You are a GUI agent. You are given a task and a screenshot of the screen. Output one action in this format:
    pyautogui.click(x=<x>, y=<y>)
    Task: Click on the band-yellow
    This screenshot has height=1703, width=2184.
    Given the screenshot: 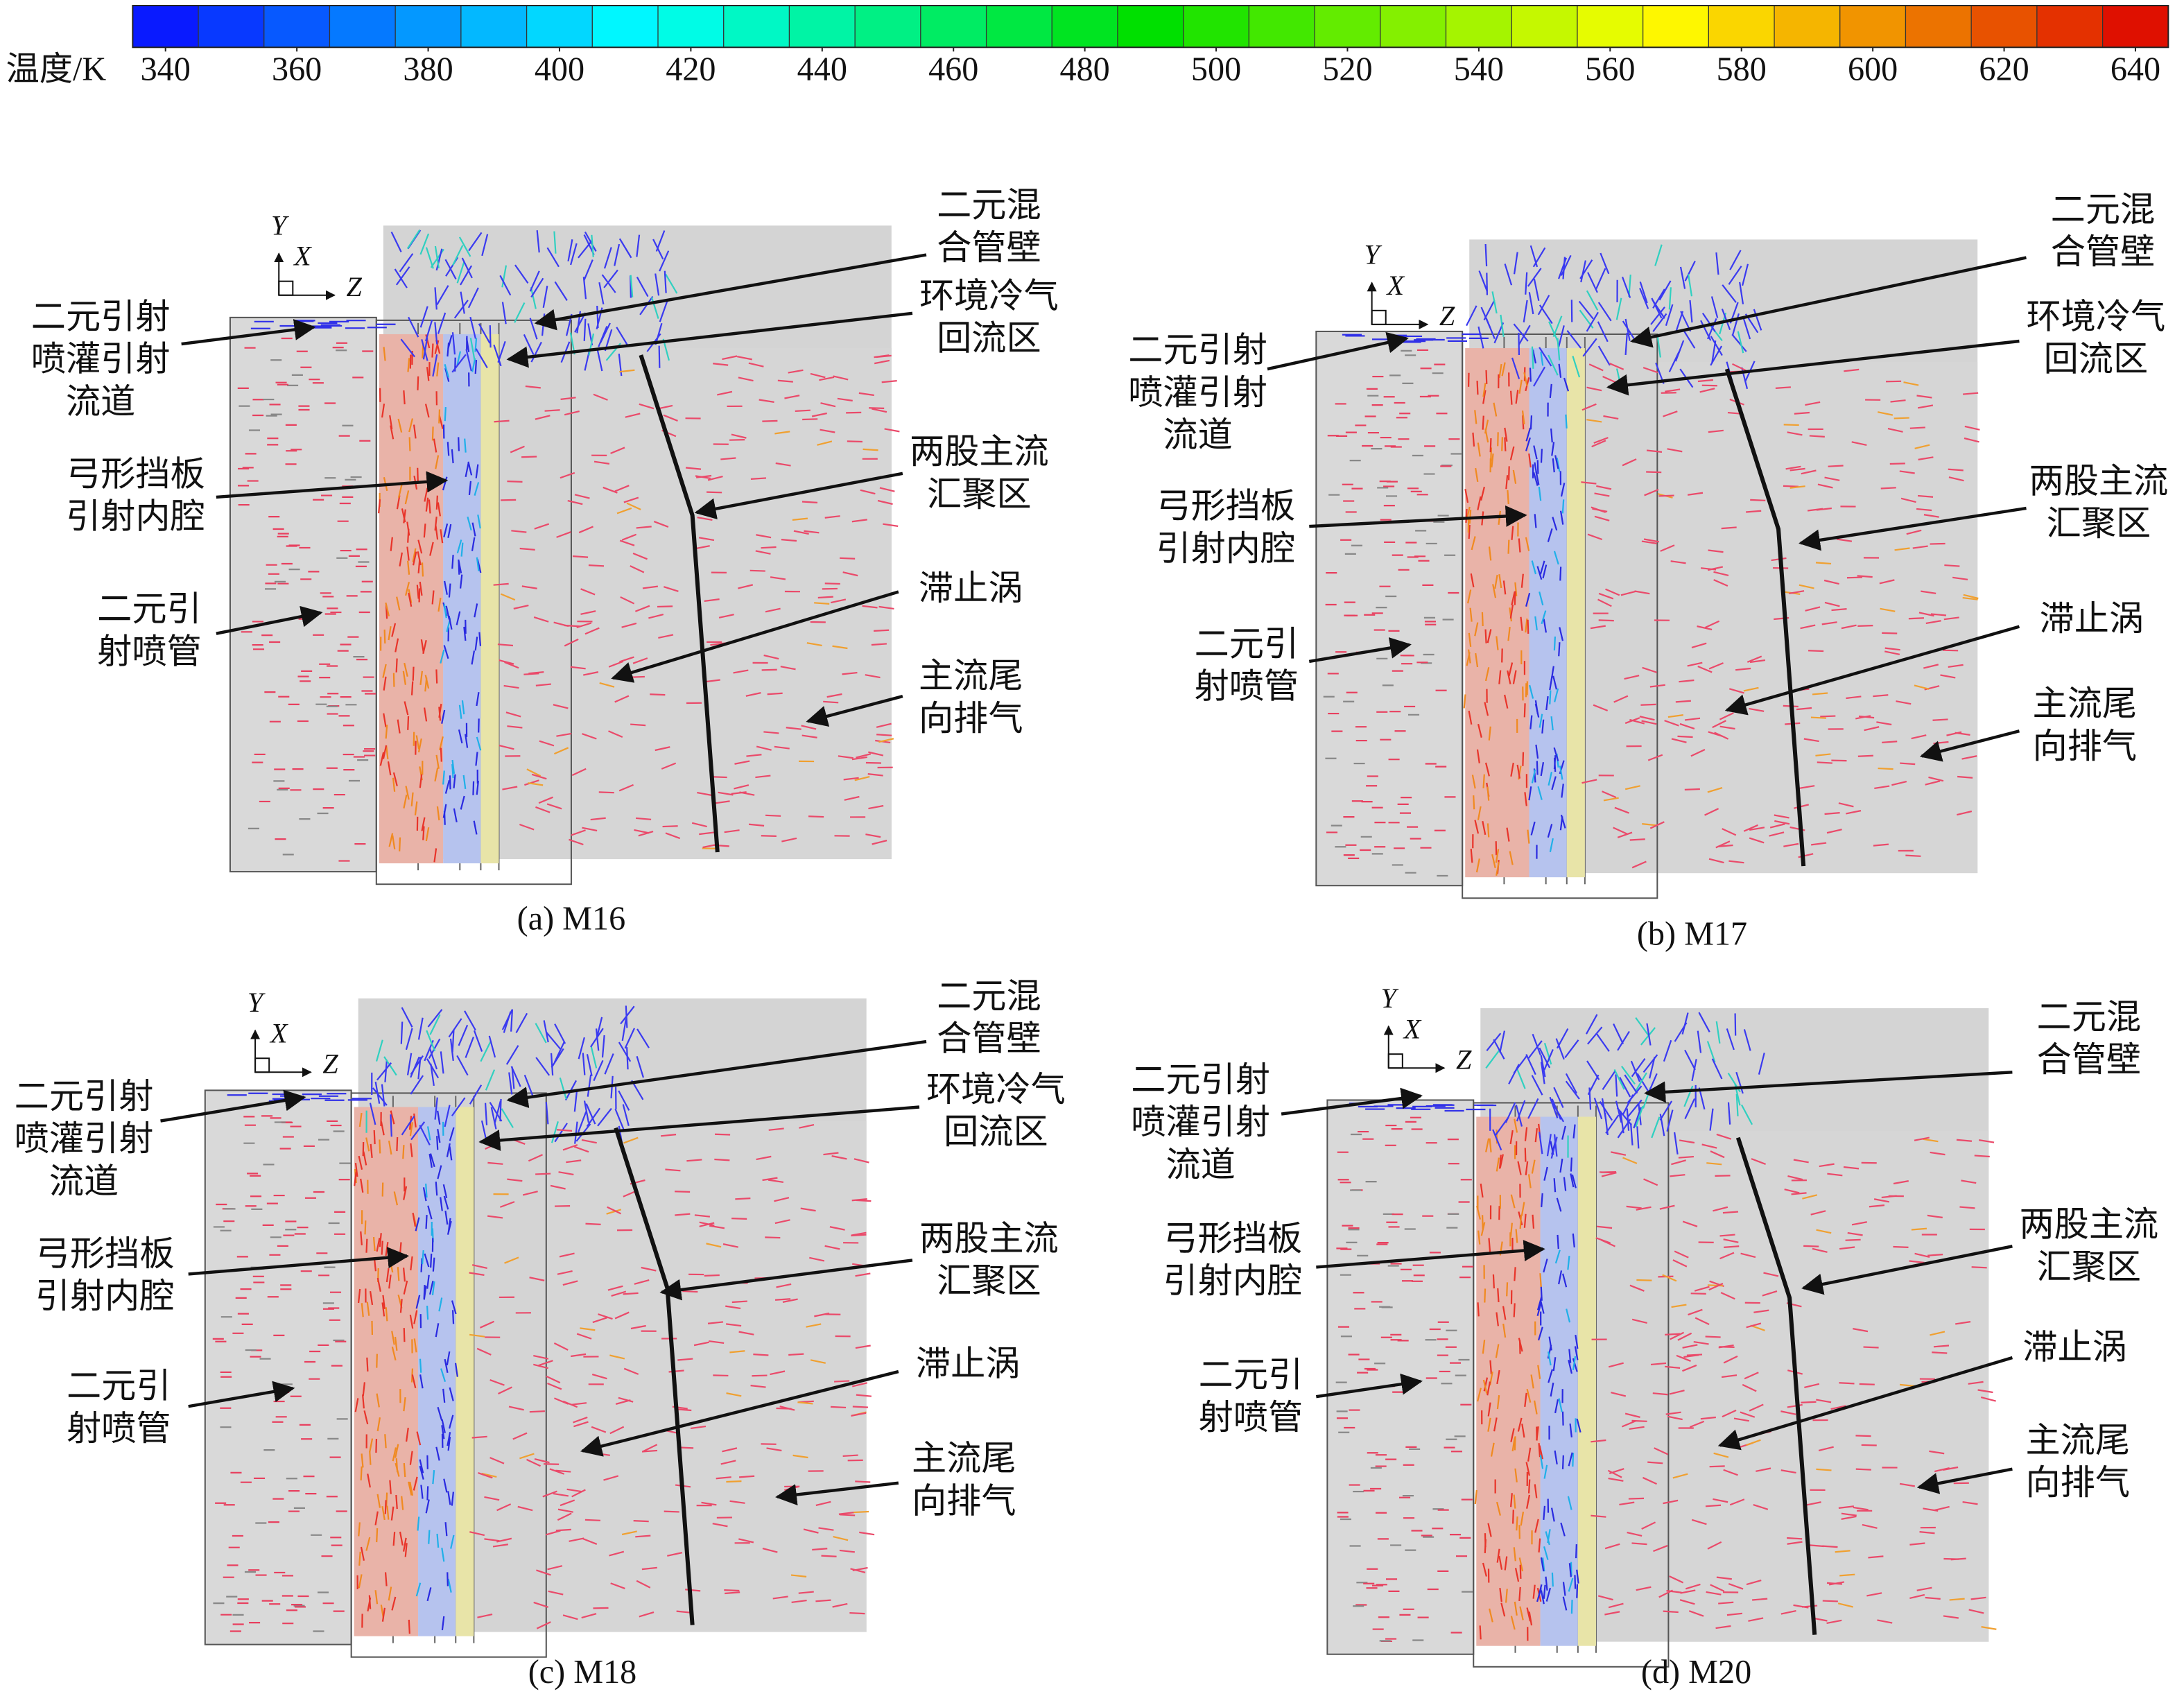 What is the action you would take?
    pyautogui.click(x=1586, y=1381)
    